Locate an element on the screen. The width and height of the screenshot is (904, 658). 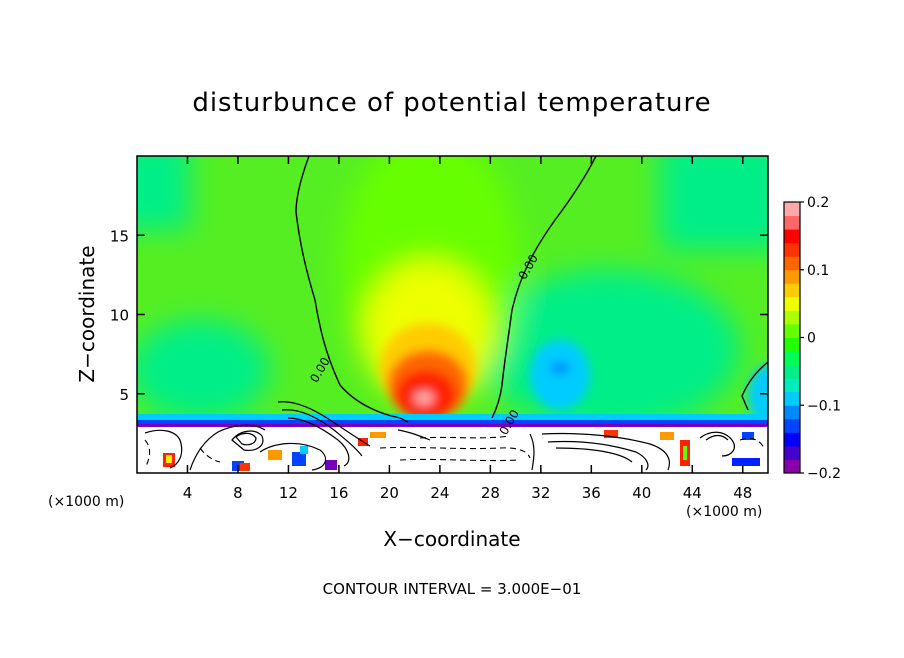
y-tick-label: 15 is located at coordinates (119, 236).